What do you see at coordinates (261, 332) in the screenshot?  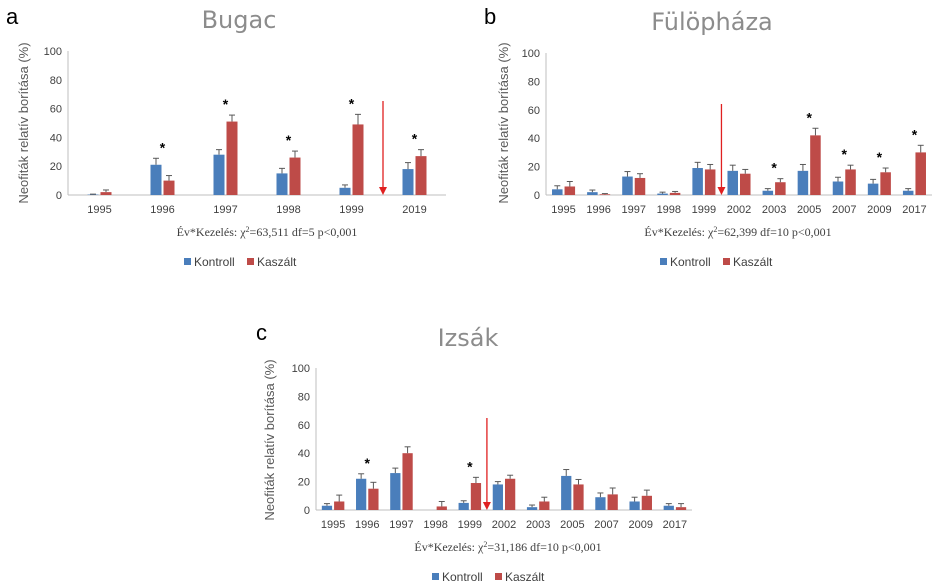 I see `panel-letter: c` at bounding box center [261, 332].